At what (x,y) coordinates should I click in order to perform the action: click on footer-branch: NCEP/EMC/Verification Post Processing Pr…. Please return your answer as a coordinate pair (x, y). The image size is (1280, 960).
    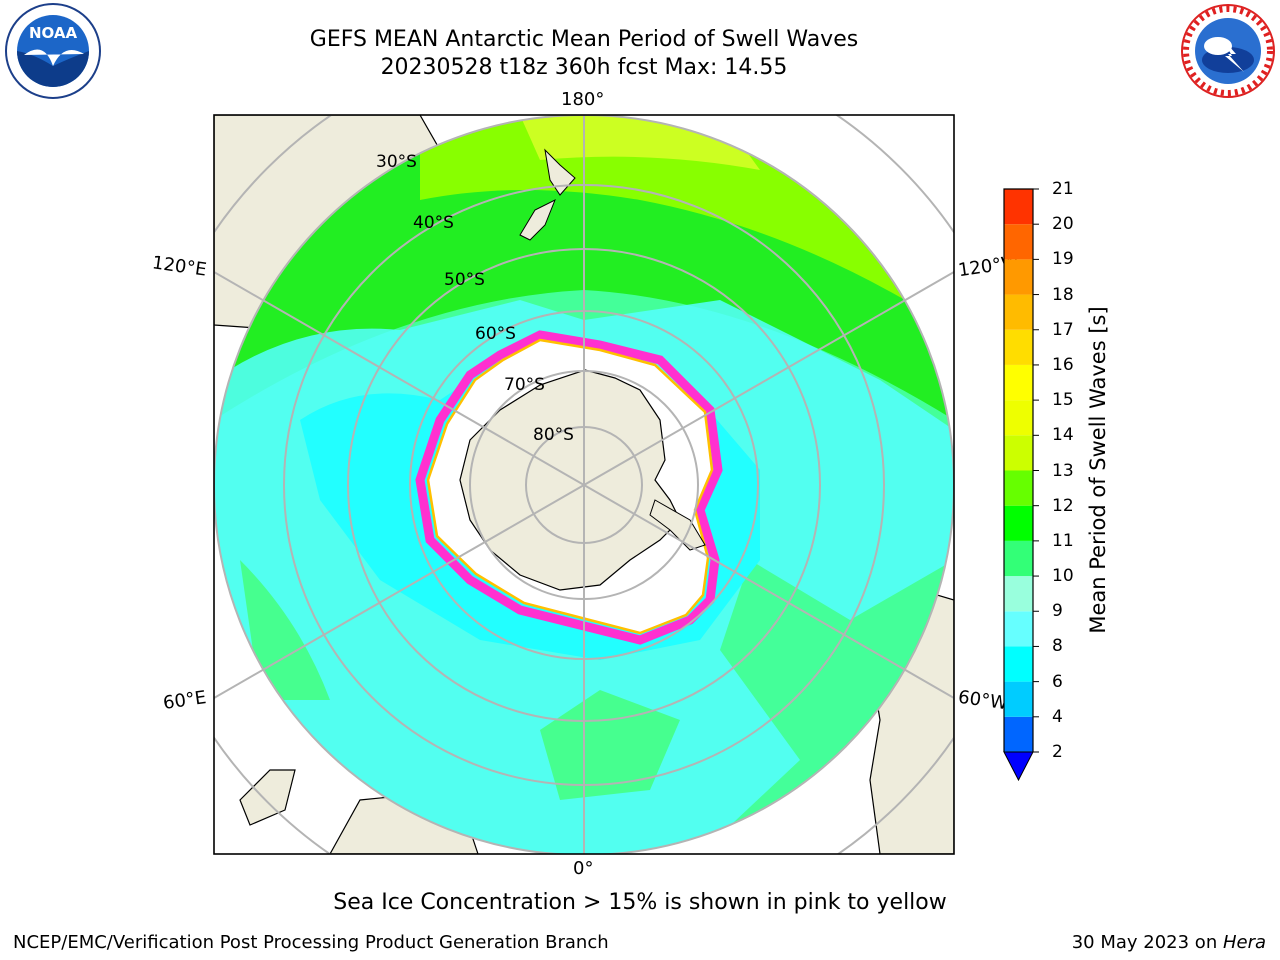
    Looking at the image, I should click on (311, 942).